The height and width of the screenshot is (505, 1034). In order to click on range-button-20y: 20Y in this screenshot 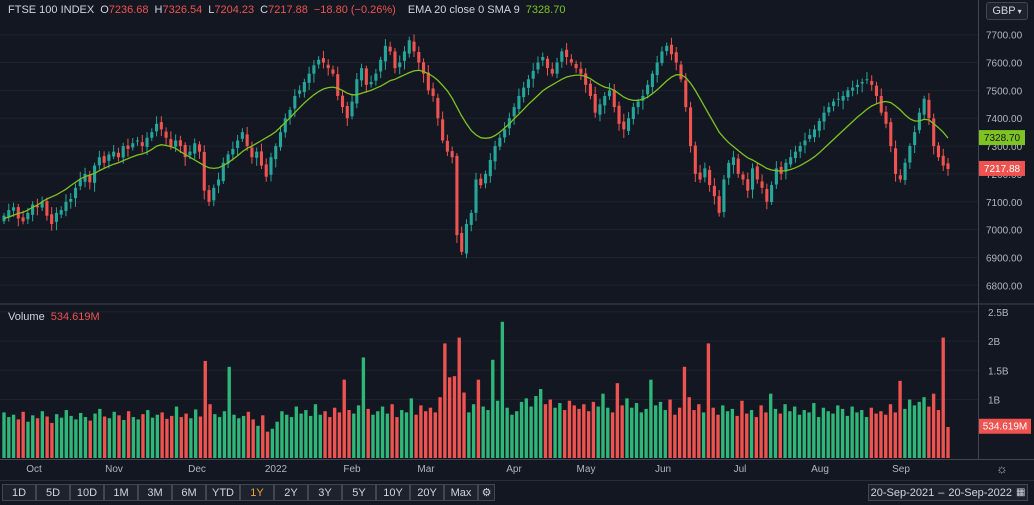, I will do `click(427, 492)`.